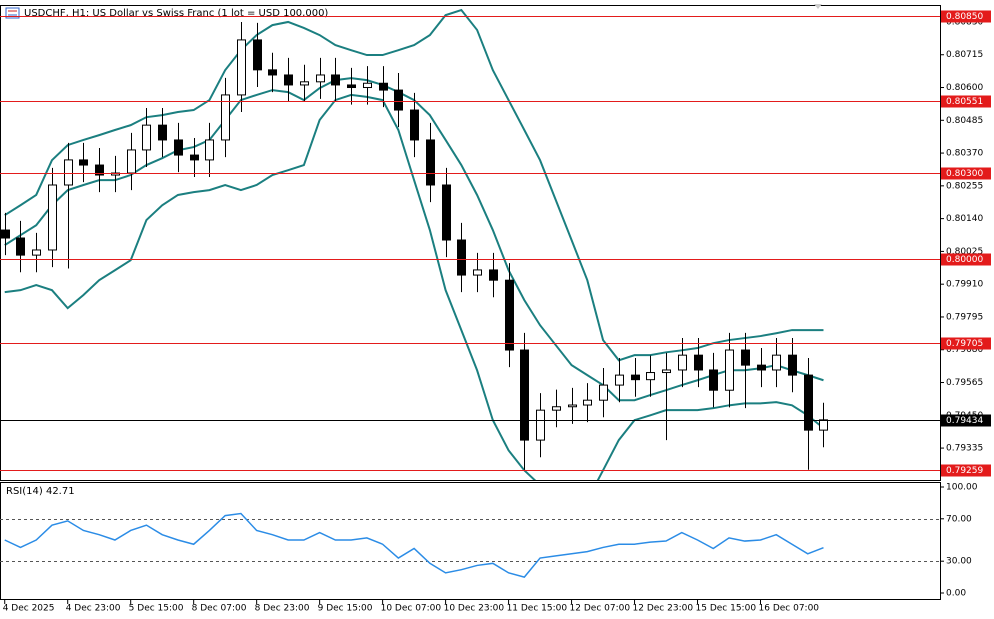 Image resolution: width=994 pixels, height=619 pixels. Describe the element at coordinates (964, 186) in the screenshot. I see `y-tick-label: 0.80255` at that location.